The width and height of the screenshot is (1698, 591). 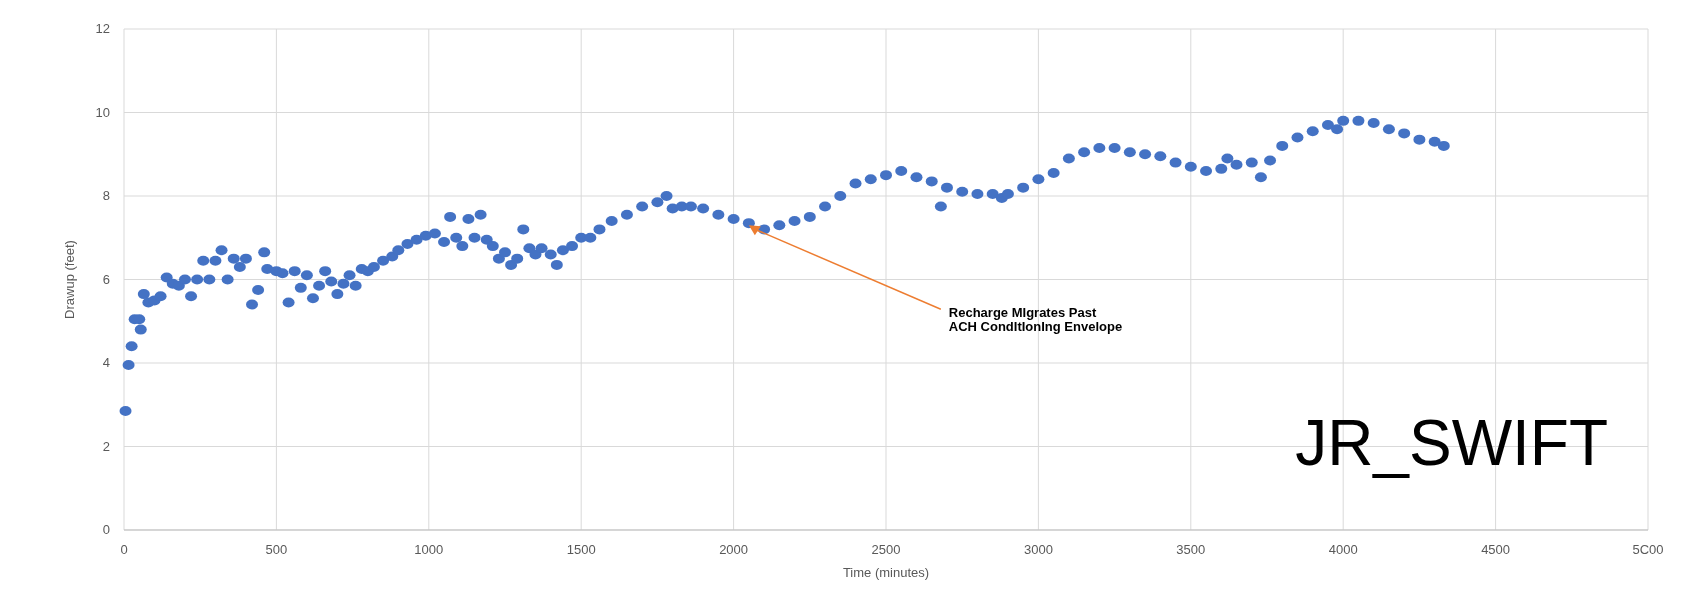 I want to click on y-axis-title: Drawup (feet), so click(x=69, y=279).